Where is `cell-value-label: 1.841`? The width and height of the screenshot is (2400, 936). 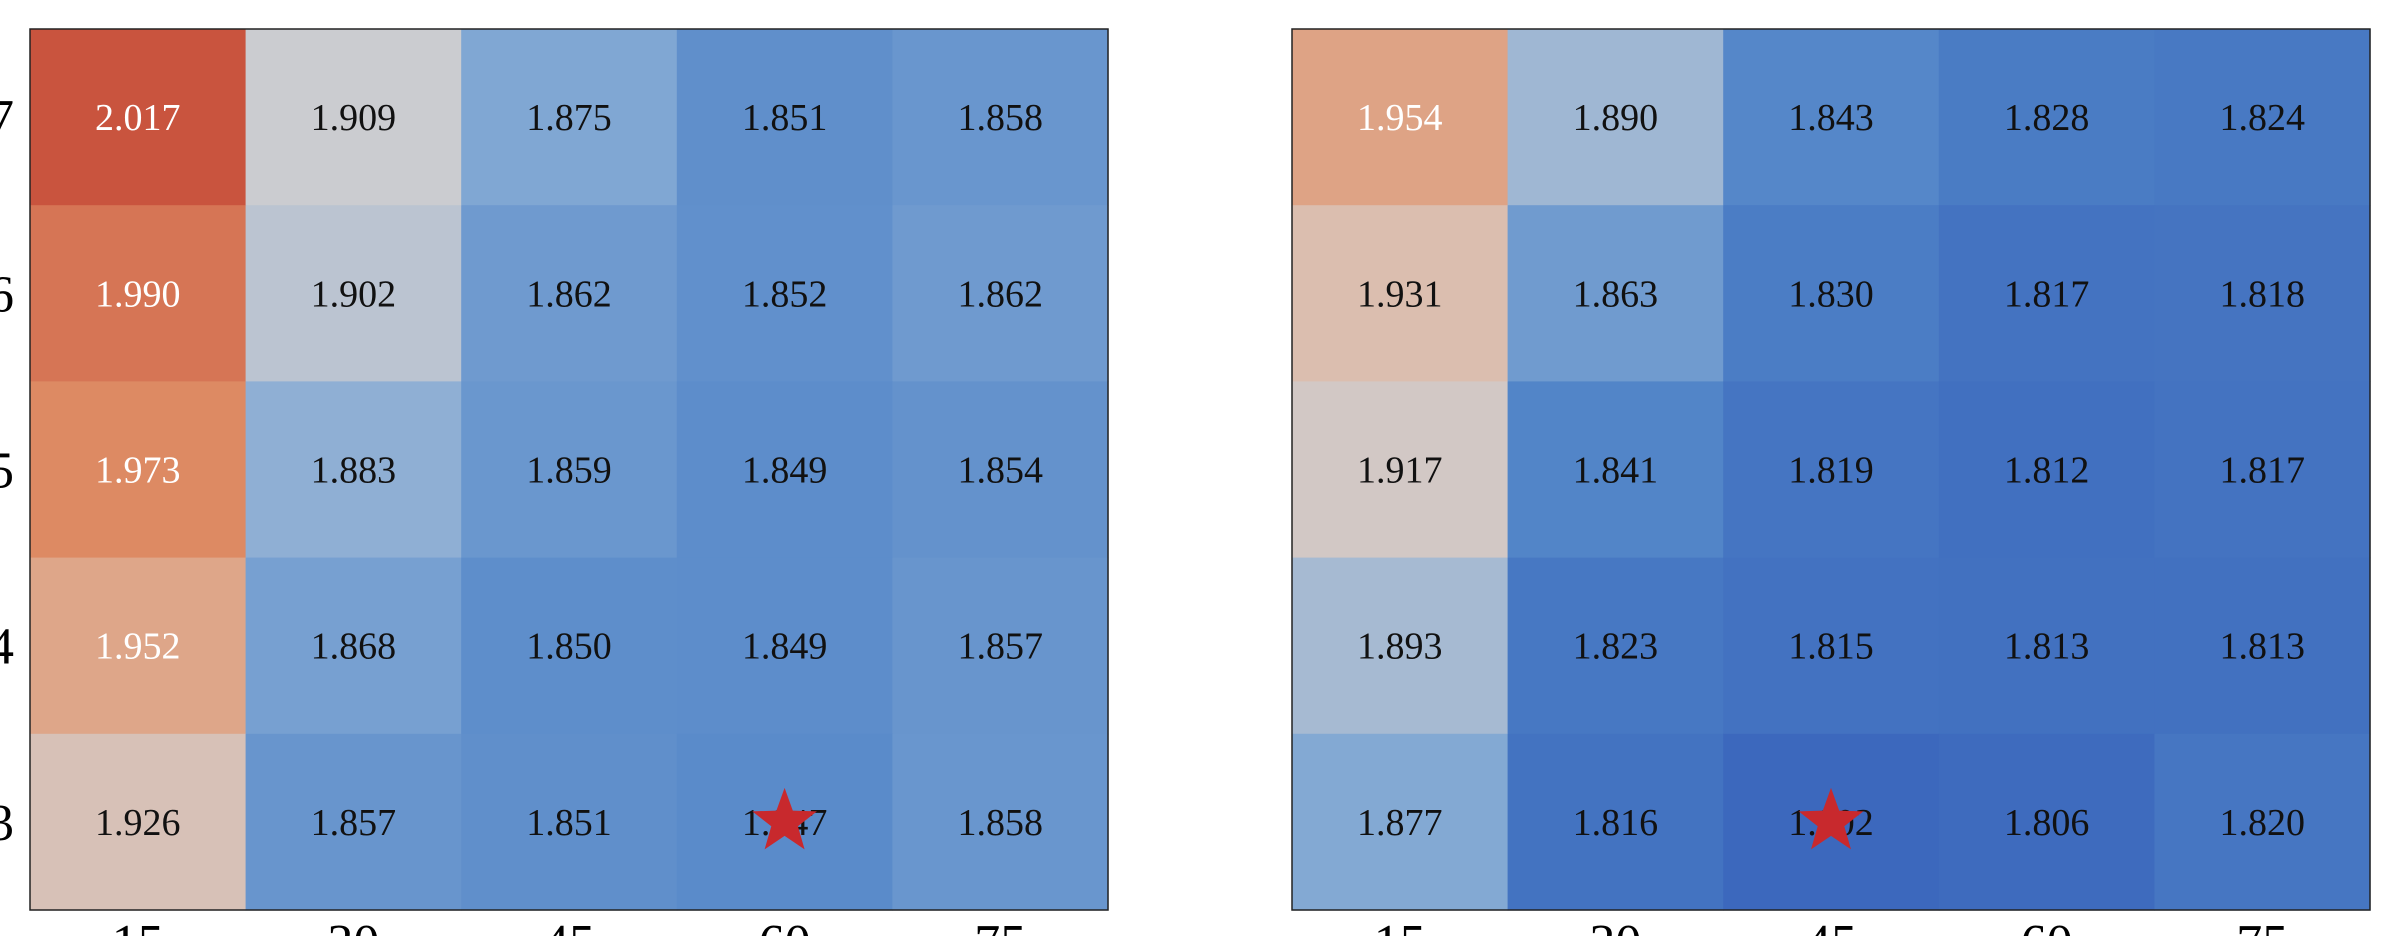 cell-value-label: 1.841 is located at coordinates (1616, 471).